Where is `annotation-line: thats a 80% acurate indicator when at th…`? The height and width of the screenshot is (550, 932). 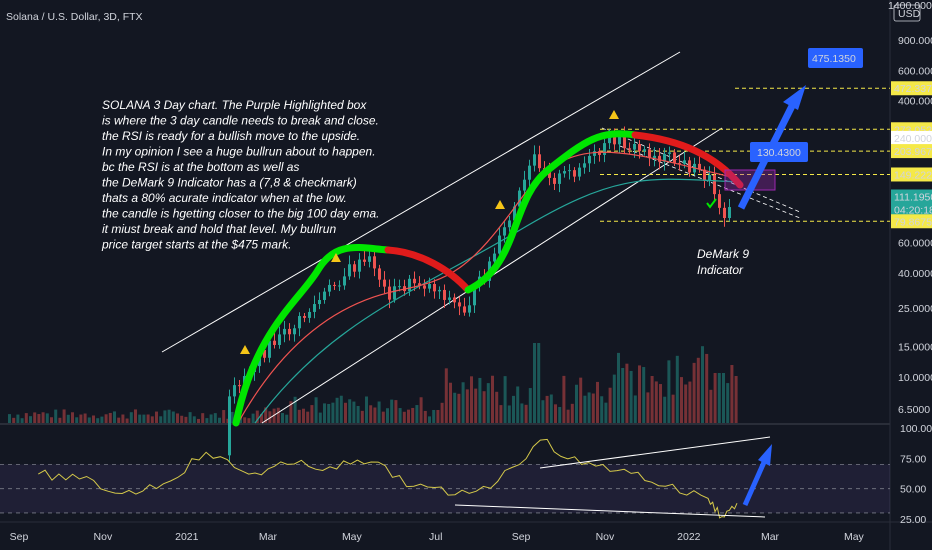 annotation-line: thats a 80% acurate indicator when at th… is located at coordinates (224, 198).